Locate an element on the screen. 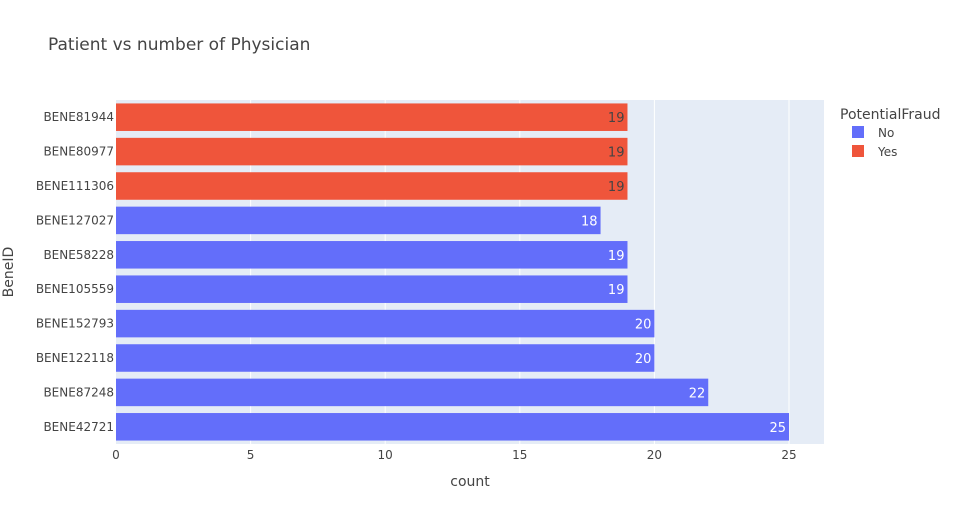  x-tick-label: 5 is located at coordinates (251, 455).